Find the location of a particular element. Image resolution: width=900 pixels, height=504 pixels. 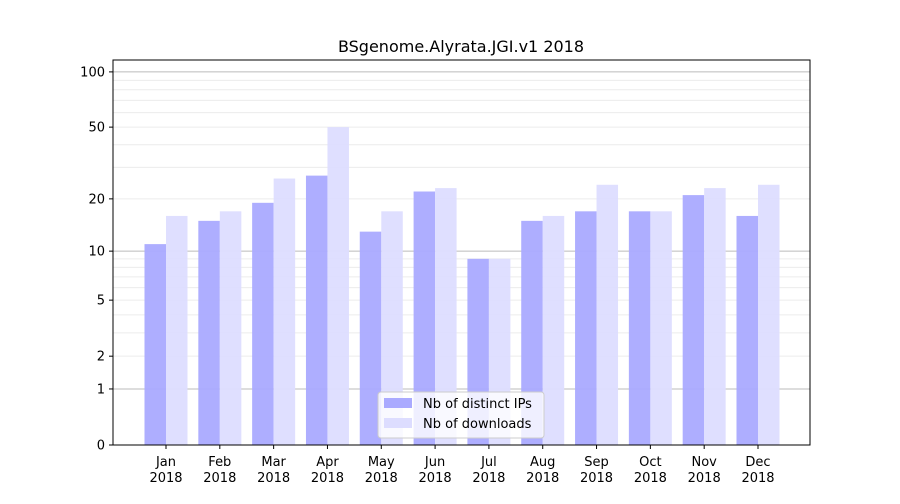

legend-box is located at coordinates (461, 415).